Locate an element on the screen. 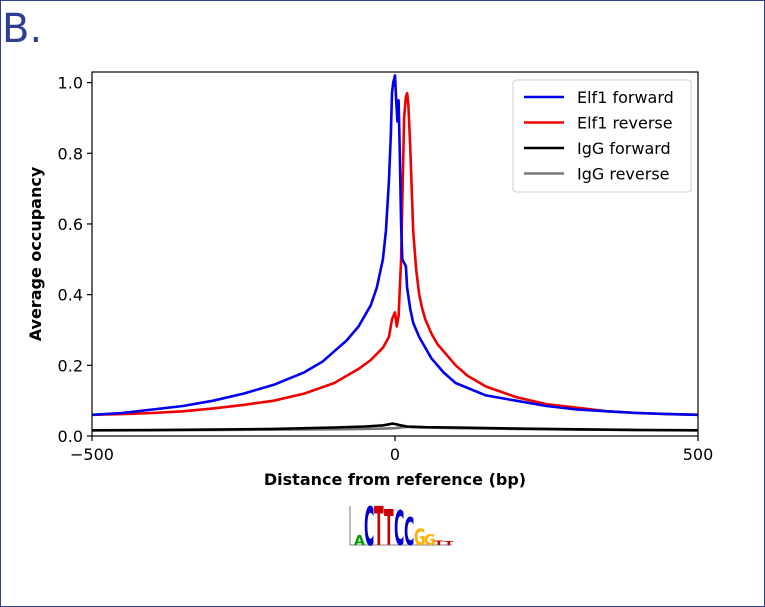 Image resolution: width=765 pixels, height=607 pixels. x-axis-label: Distance from reference (bp) is located at coordinates (395, 479).